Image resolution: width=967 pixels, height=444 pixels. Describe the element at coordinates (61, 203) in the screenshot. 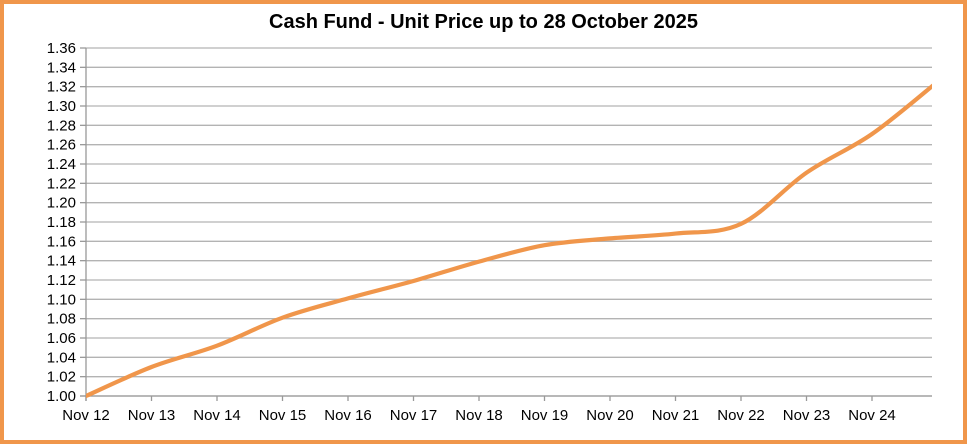

I see `y-tick-label: 1.20` at that location.